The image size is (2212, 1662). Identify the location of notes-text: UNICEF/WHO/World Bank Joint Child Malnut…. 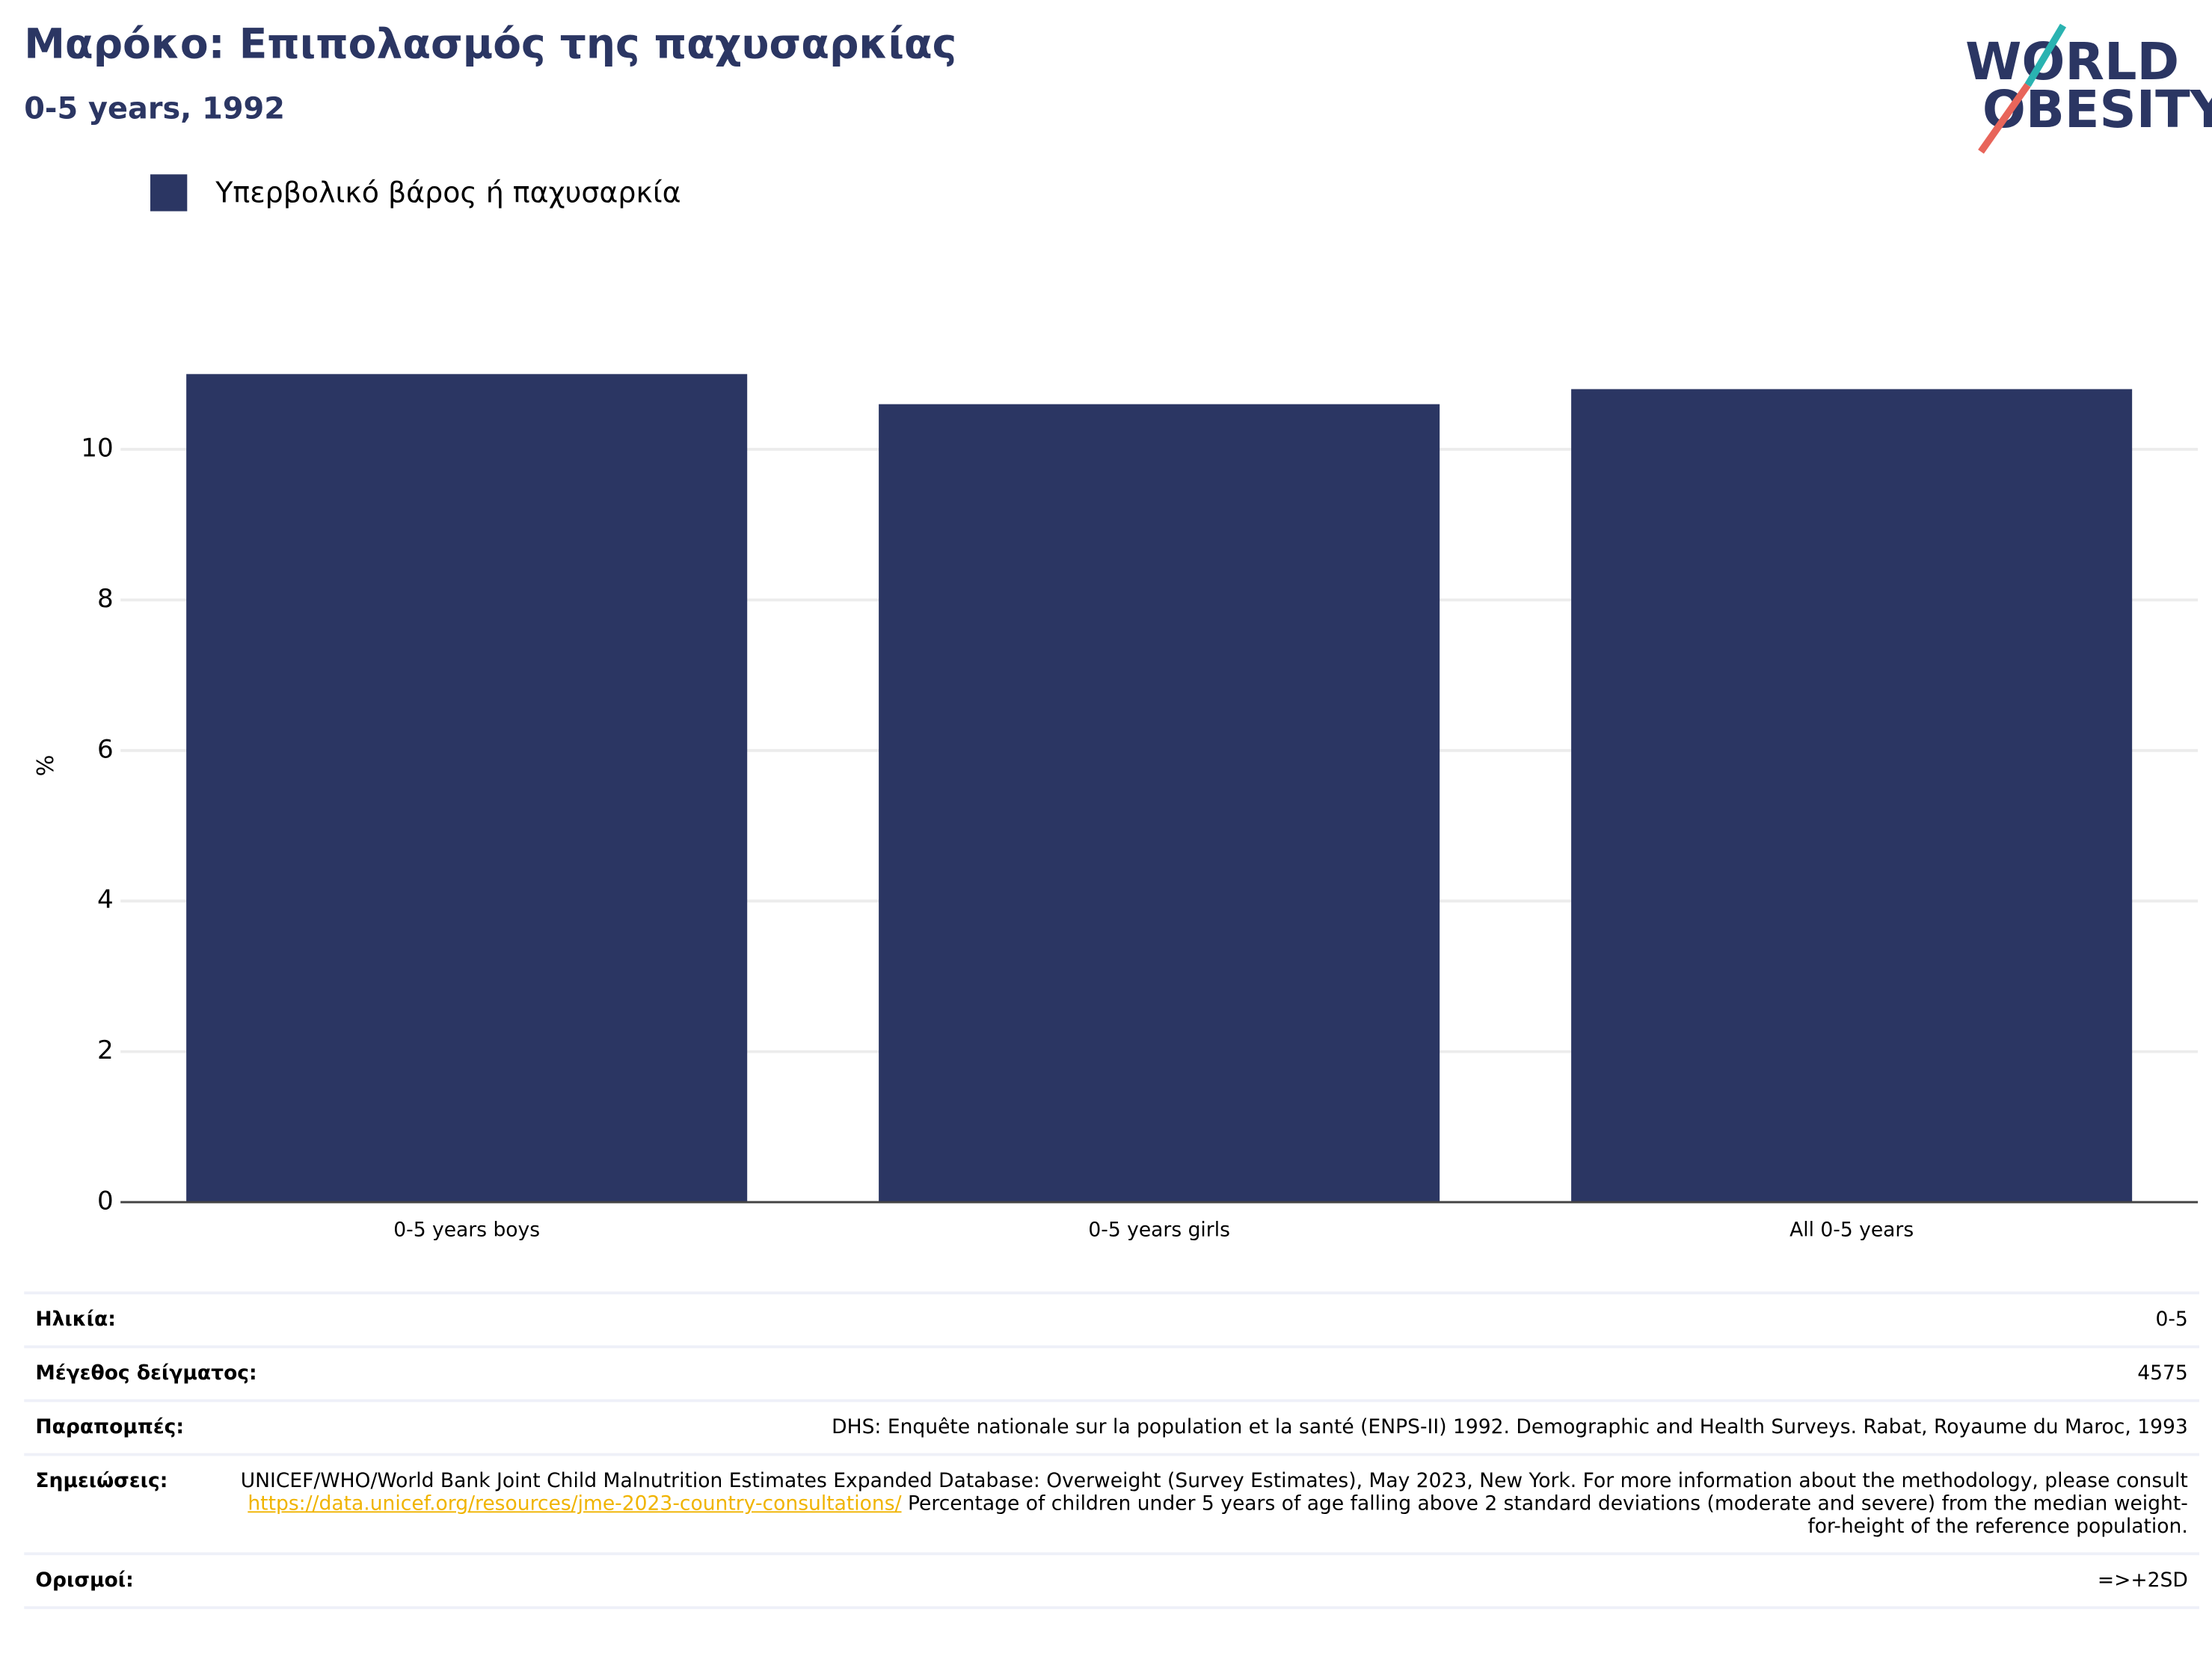
(1214, 1481).